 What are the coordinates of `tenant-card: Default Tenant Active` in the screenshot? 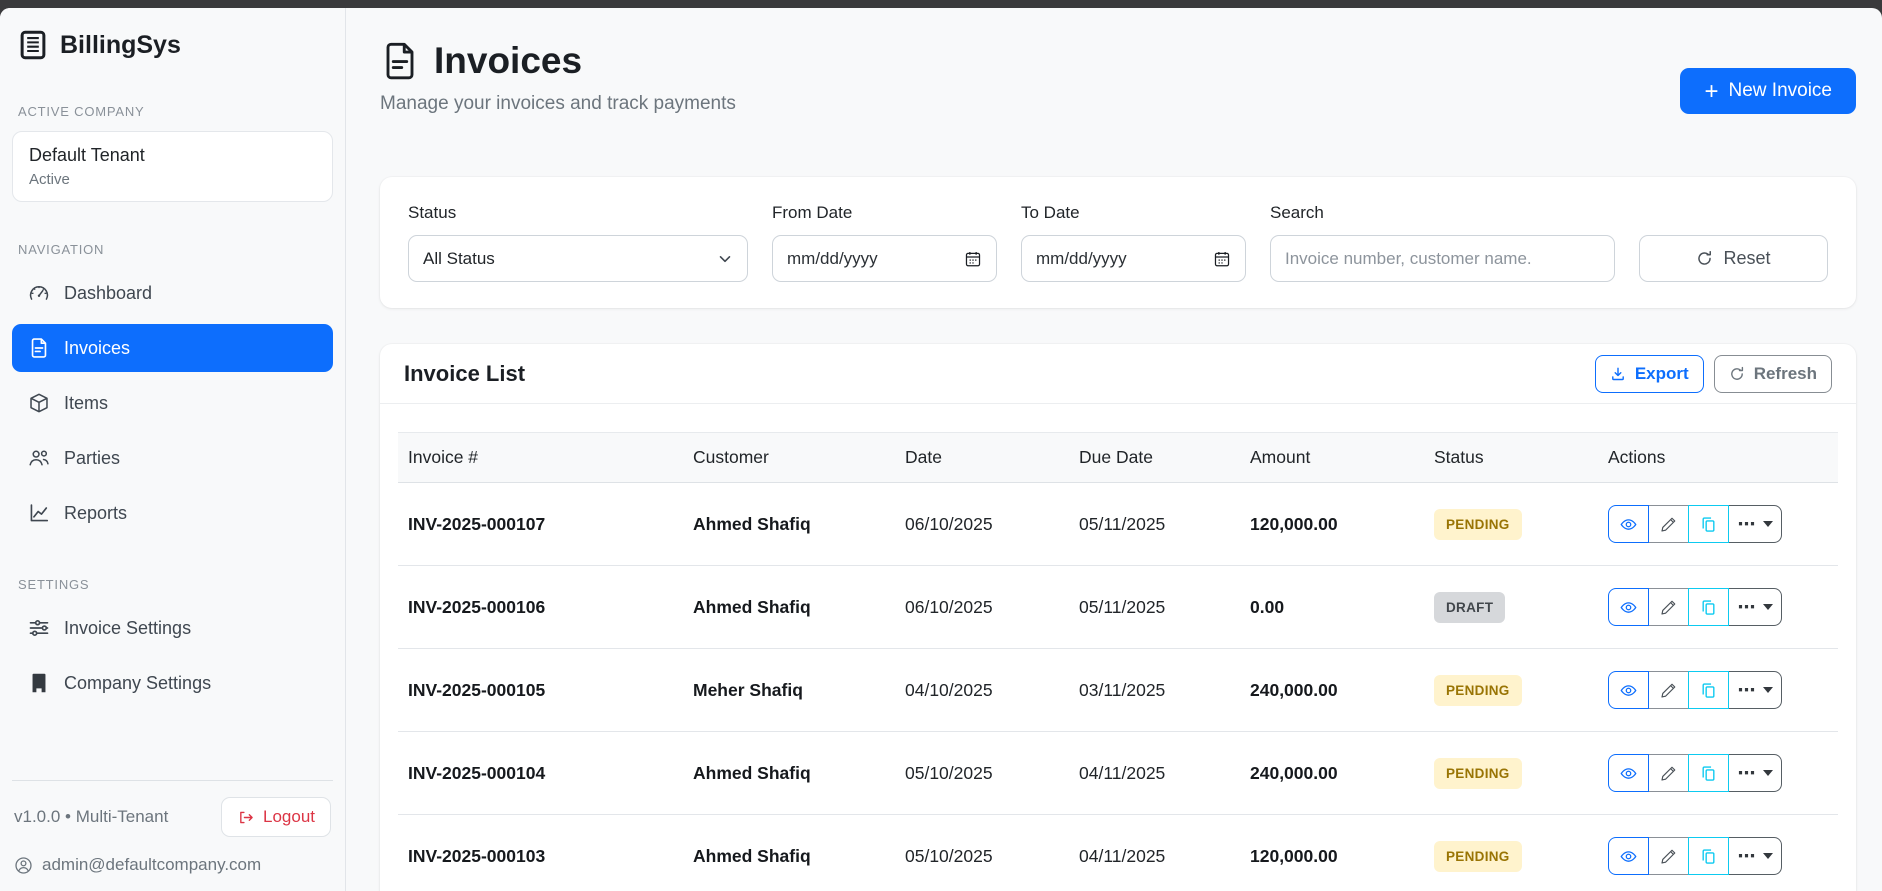 It's located at (172, 166).